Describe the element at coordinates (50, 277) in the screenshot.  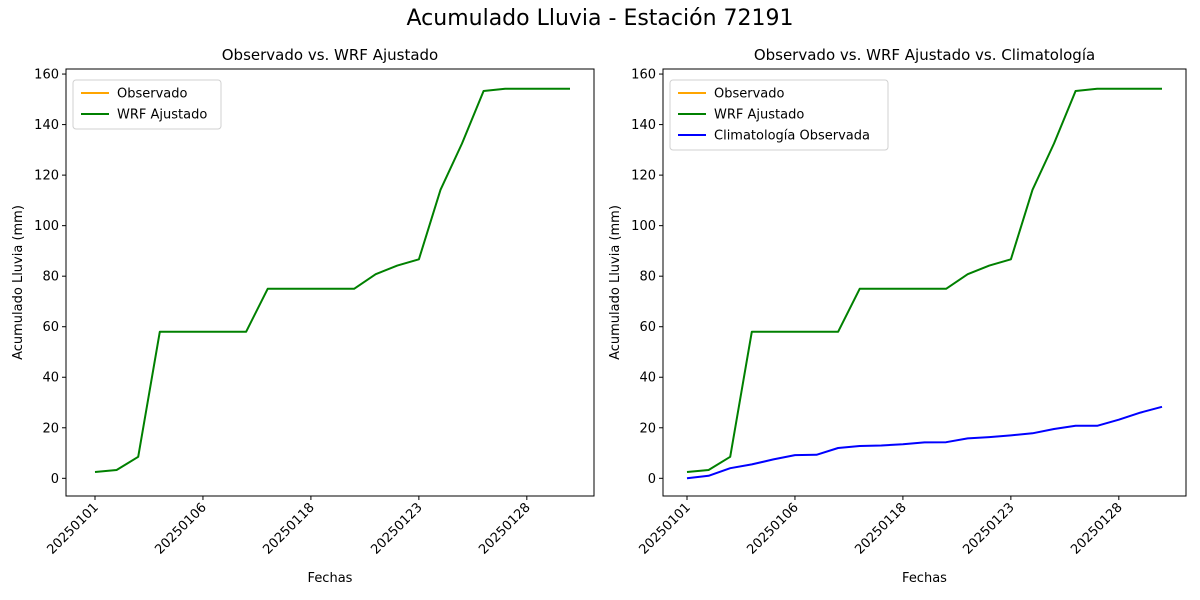
I see `panel-1-ytick-label: 80` at that location.